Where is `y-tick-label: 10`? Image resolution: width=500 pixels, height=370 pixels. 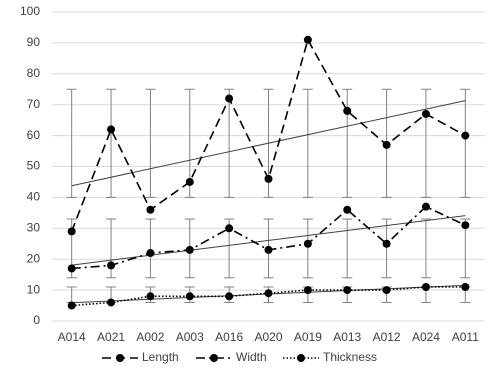 y-tick-label: 10 is located at coordinates (34, 289).